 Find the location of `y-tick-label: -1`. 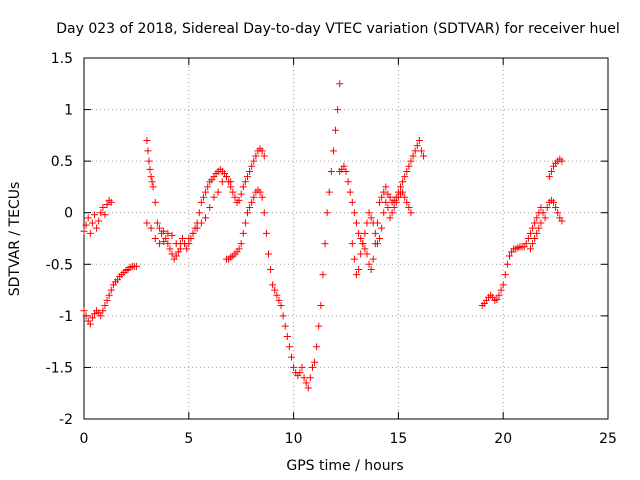

y-tick-label: -1 is located at coordinates (66, 317).